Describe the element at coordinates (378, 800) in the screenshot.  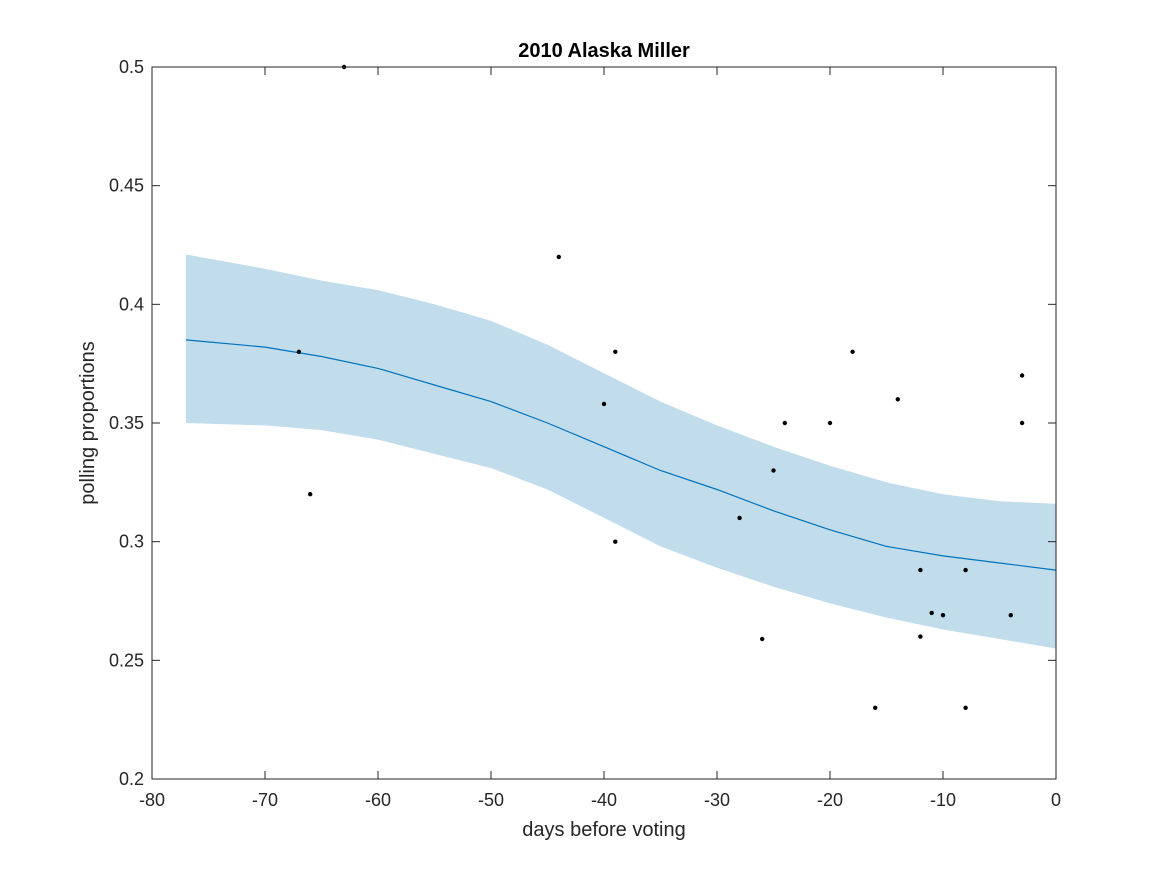
I see `x-tick-label: -60` at that location.